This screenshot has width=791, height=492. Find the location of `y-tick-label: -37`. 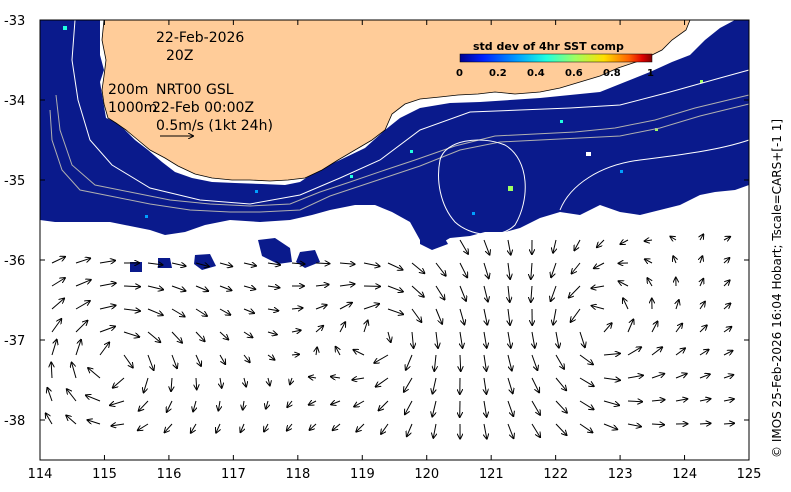

y-tick-label: -37 is located at coordinates (14, 341).